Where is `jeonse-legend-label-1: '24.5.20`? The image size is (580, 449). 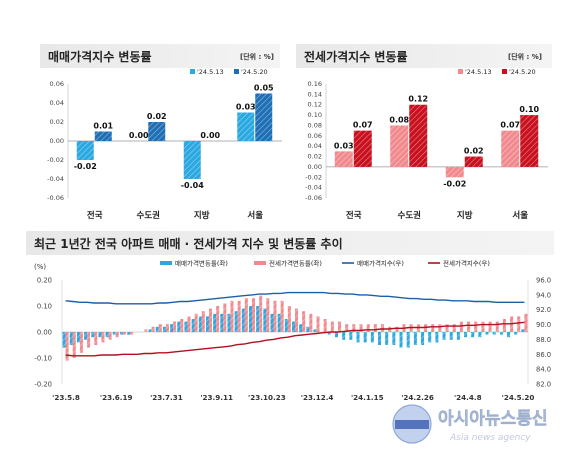
jeonse-legend-label-1: '24.5.20 is located at coordinates (522, 72).